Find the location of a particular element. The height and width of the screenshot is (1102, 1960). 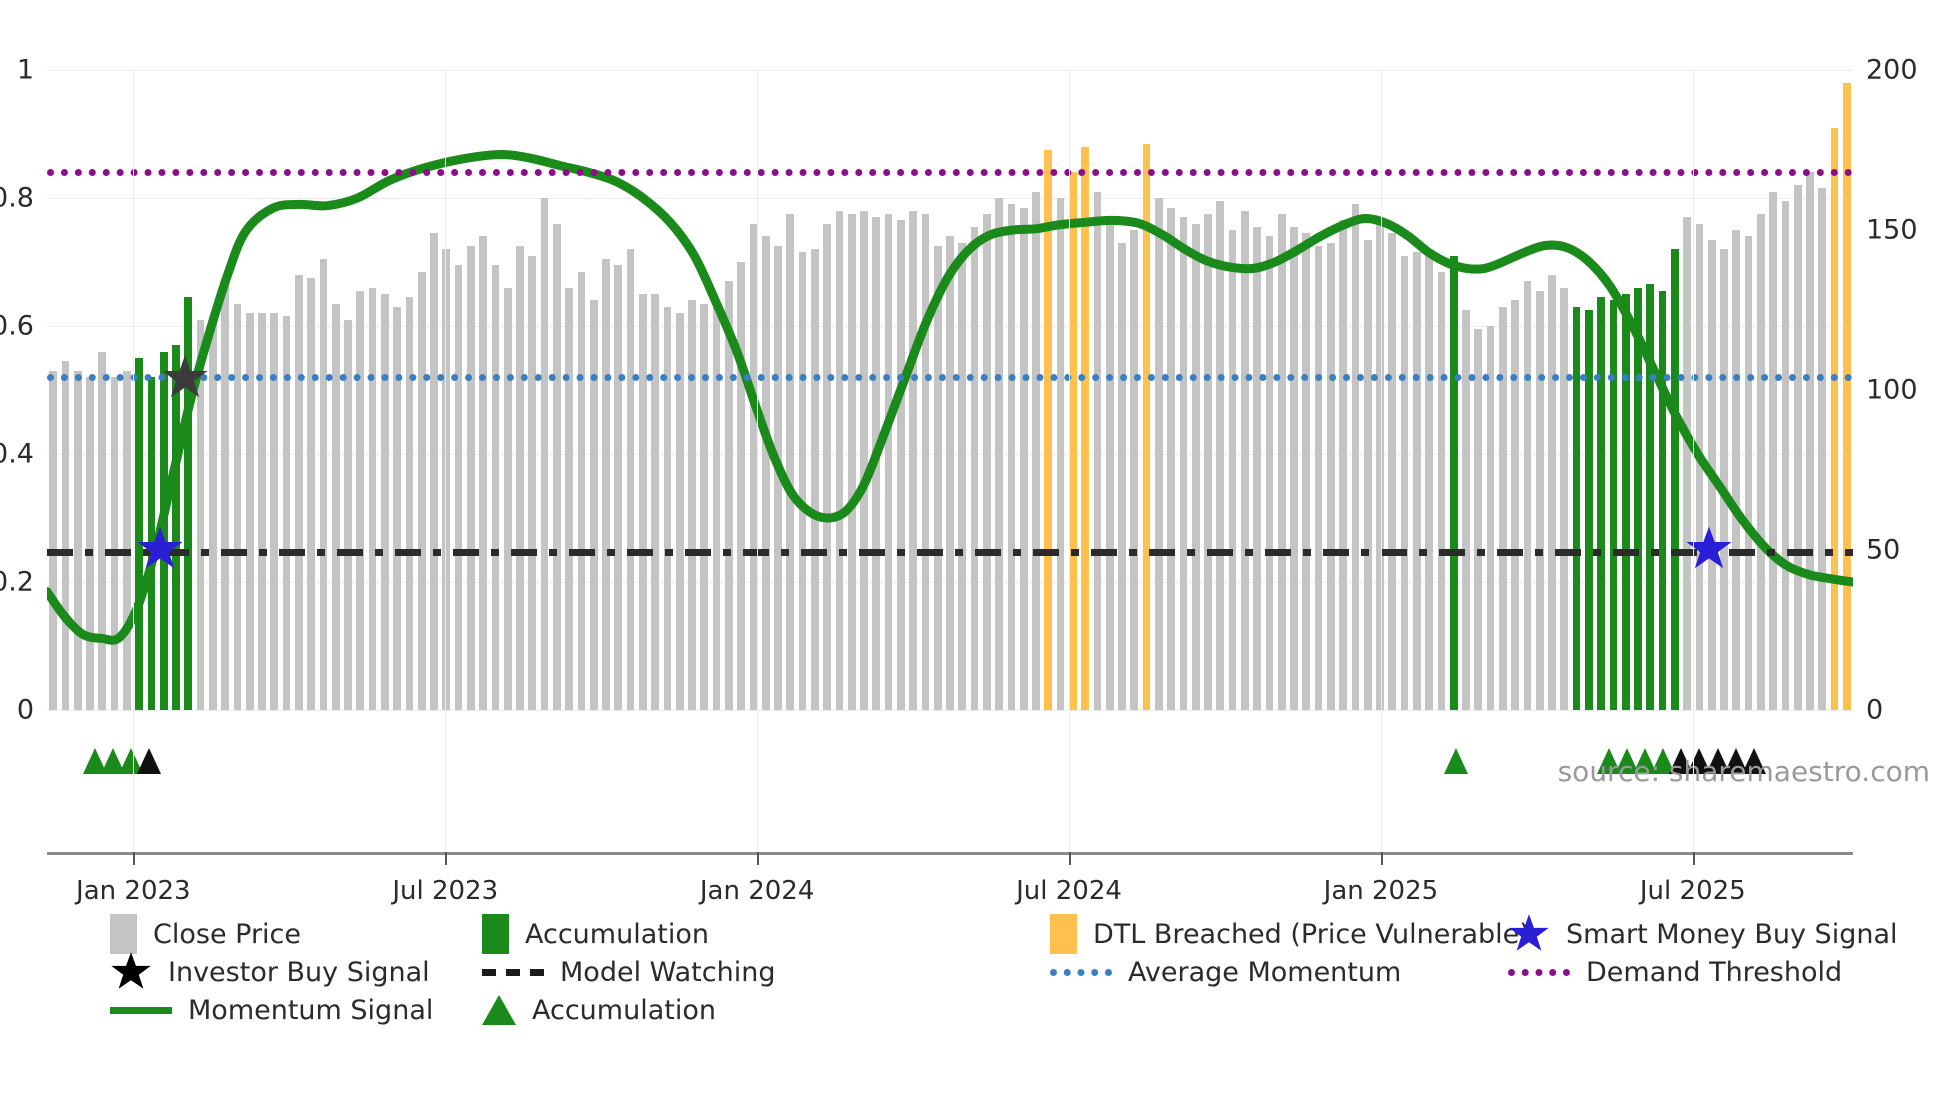

legend-dtl-breached: DTL Breached (Price Vulnerable) is located at coordinates (1290, 934).